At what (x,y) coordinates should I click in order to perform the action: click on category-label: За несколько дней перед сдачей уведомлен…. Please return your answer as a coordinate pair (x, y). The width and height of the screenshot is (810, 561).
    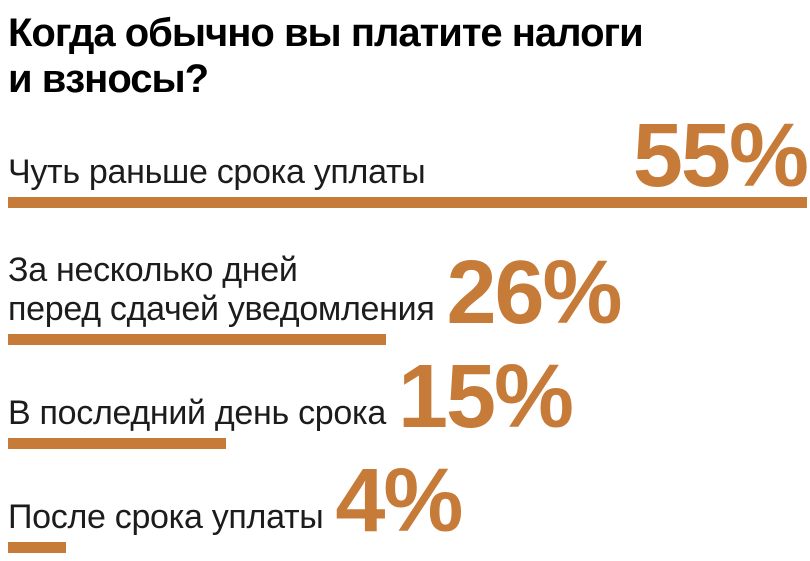
    Looking at the image, I should click on (221, 290).